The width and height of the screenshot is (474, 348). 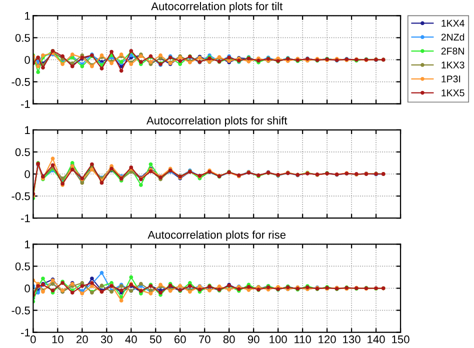 I want to click on chart-title: Autocorrelation plots for tilt, so click(x=217, y=7).